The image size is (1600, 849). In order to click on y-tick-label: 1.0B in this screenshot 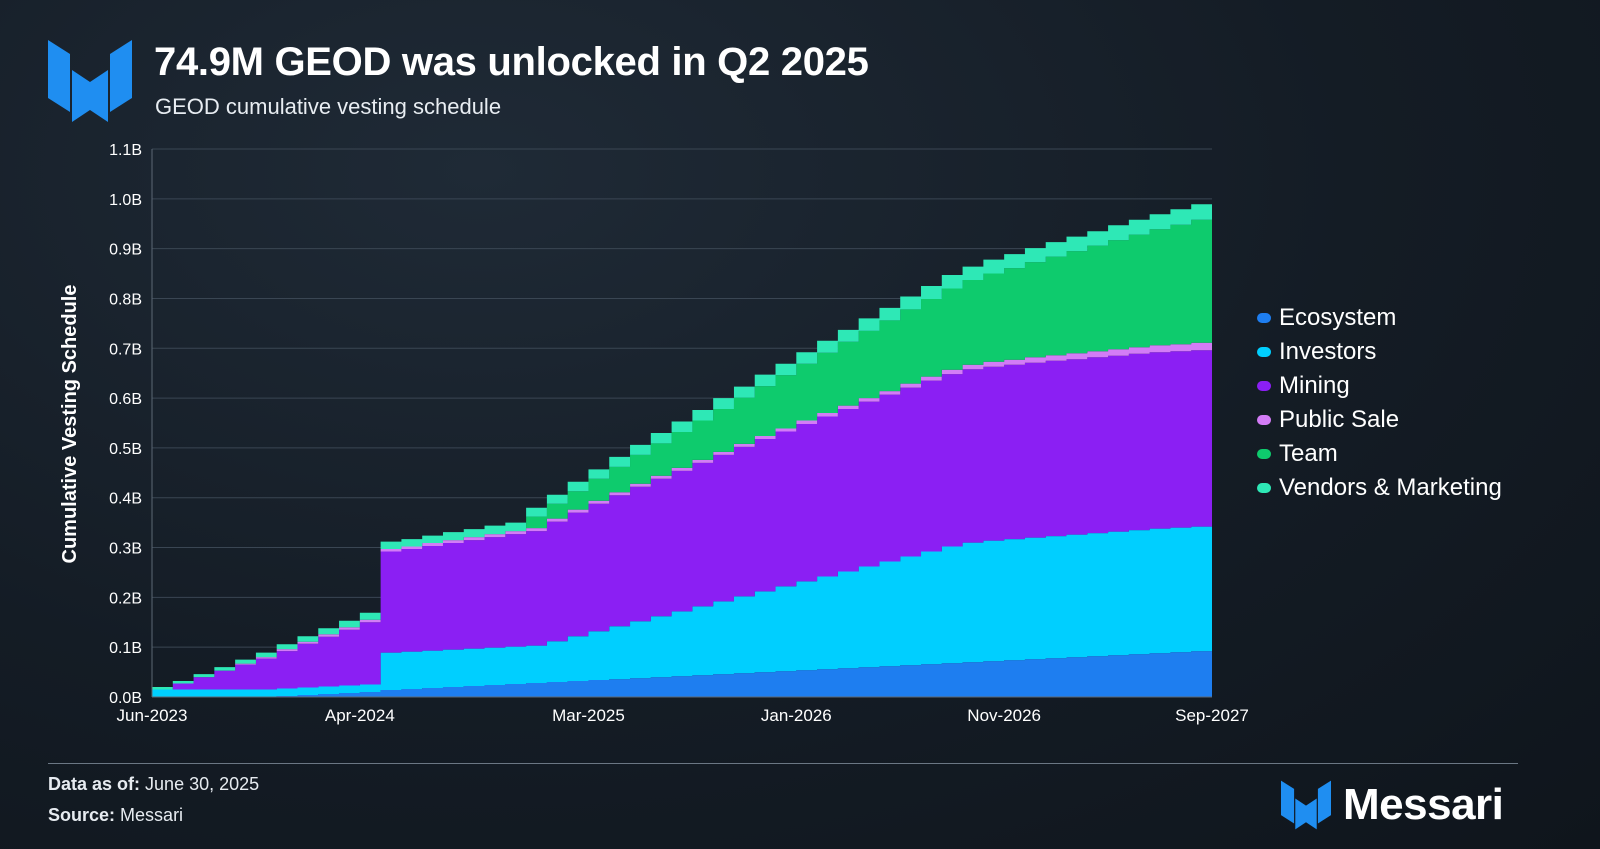, I will do `click(125, 200)`.